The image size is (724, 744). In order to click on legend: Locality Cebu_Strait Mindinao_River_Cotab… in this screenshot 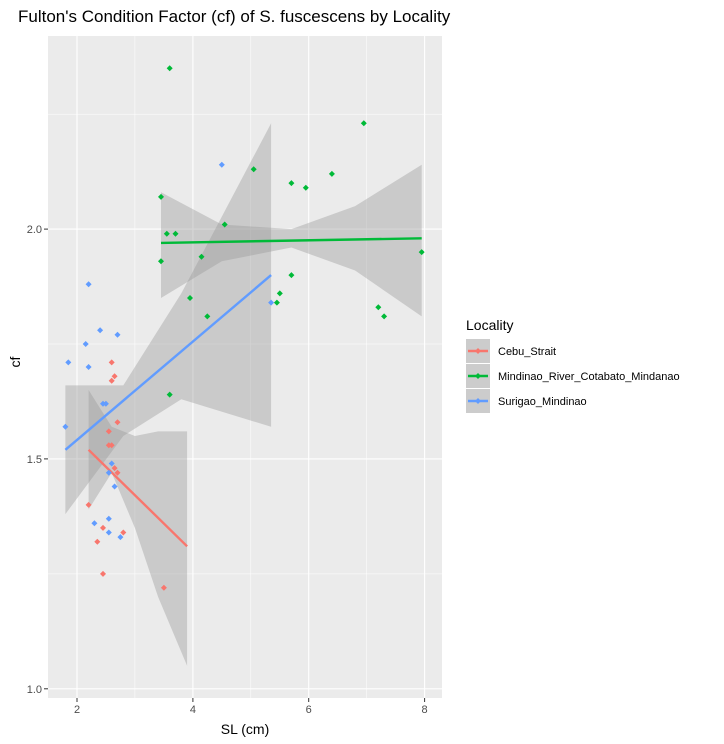, I will do `click(573, 365)`.